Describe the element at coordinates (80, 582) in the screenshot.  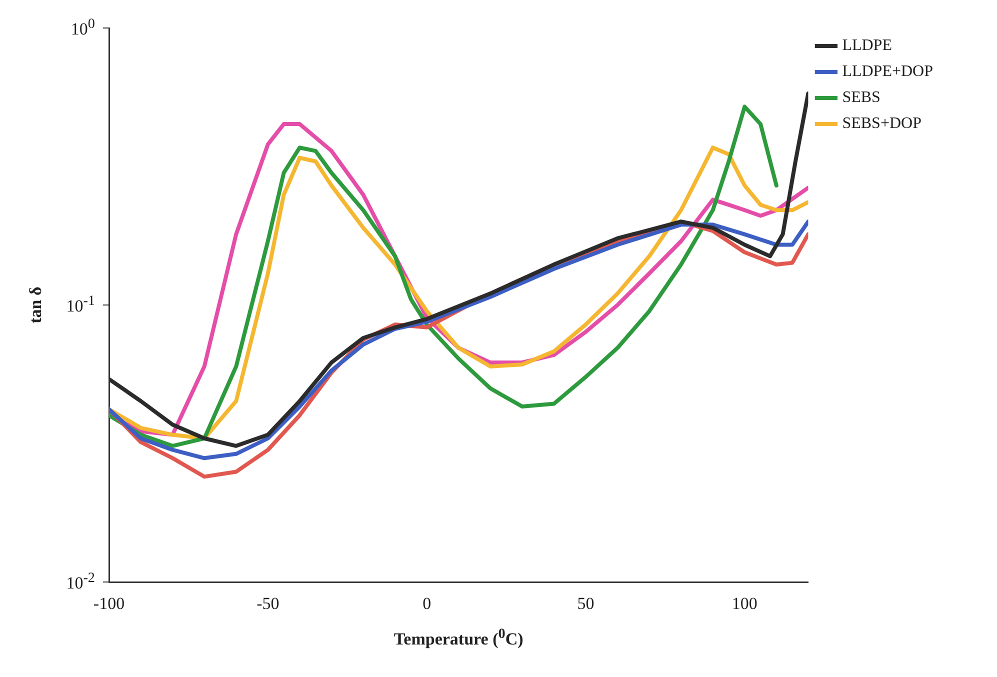
I see `y-tick-label: 10$^{-2}$` at that location.